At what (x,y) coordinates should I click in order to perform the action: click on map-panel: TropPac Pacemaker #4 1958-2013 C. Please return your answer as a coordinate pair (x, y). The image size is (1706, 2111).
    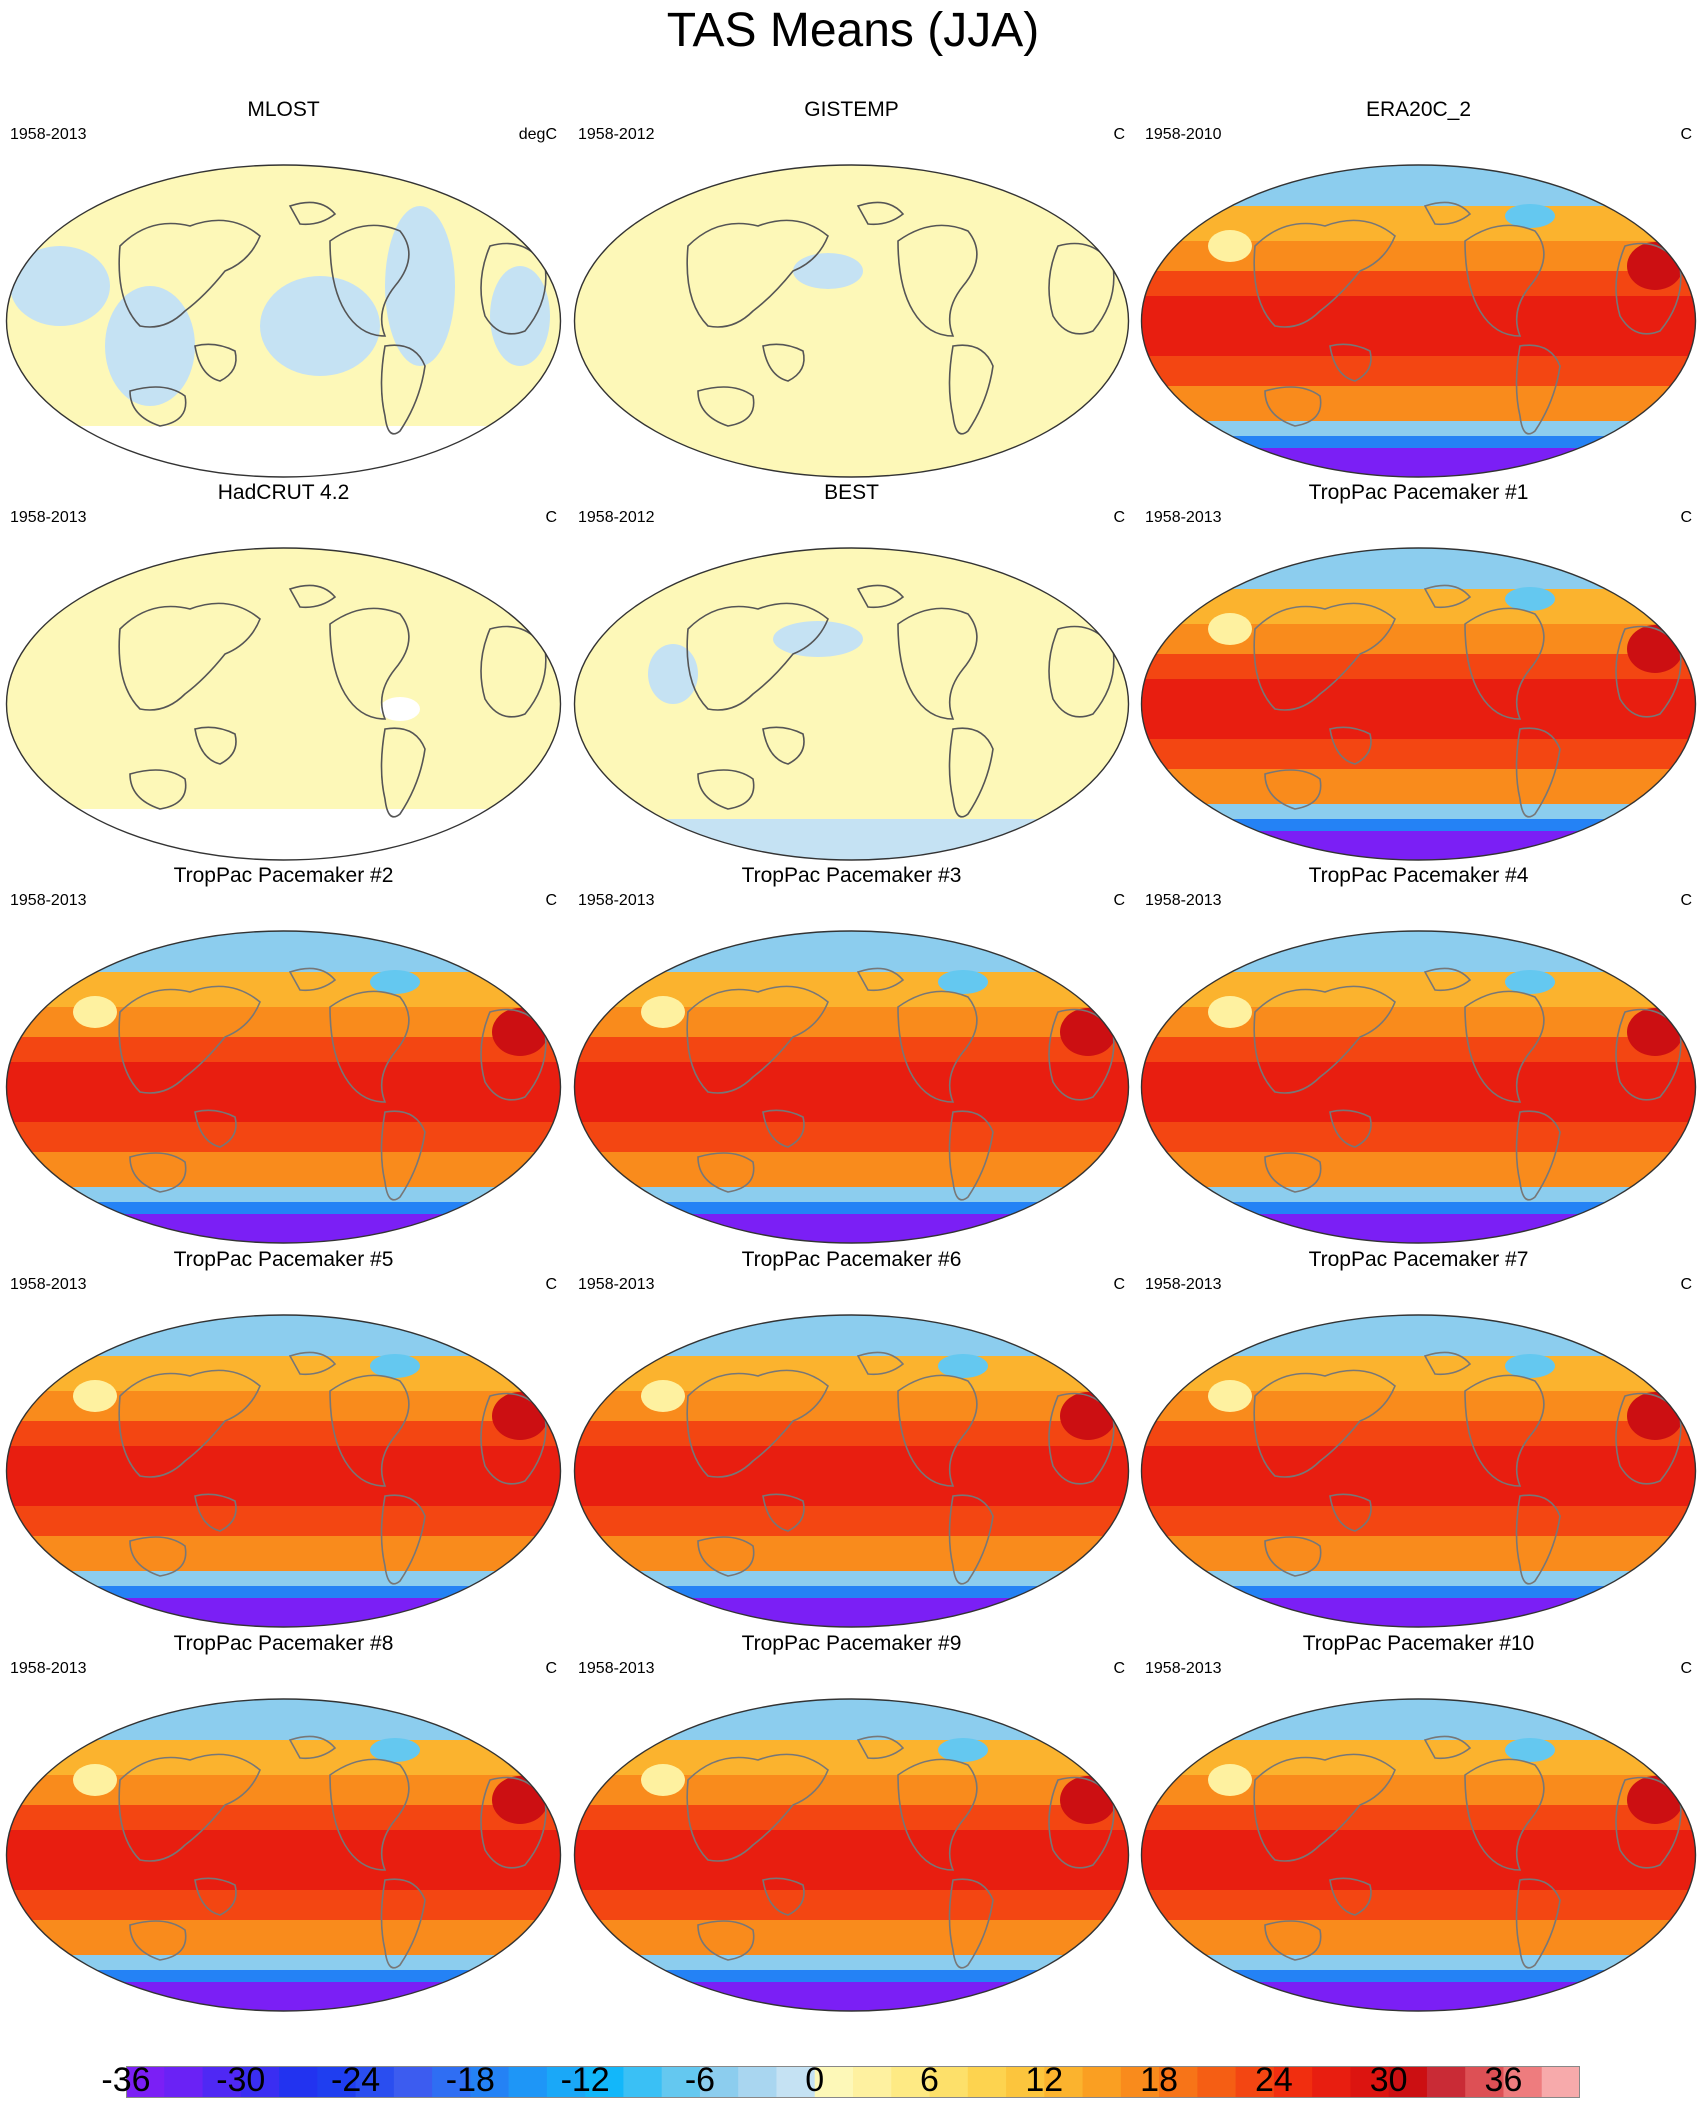
    Looking at the image, I should click on (1418, 1053).